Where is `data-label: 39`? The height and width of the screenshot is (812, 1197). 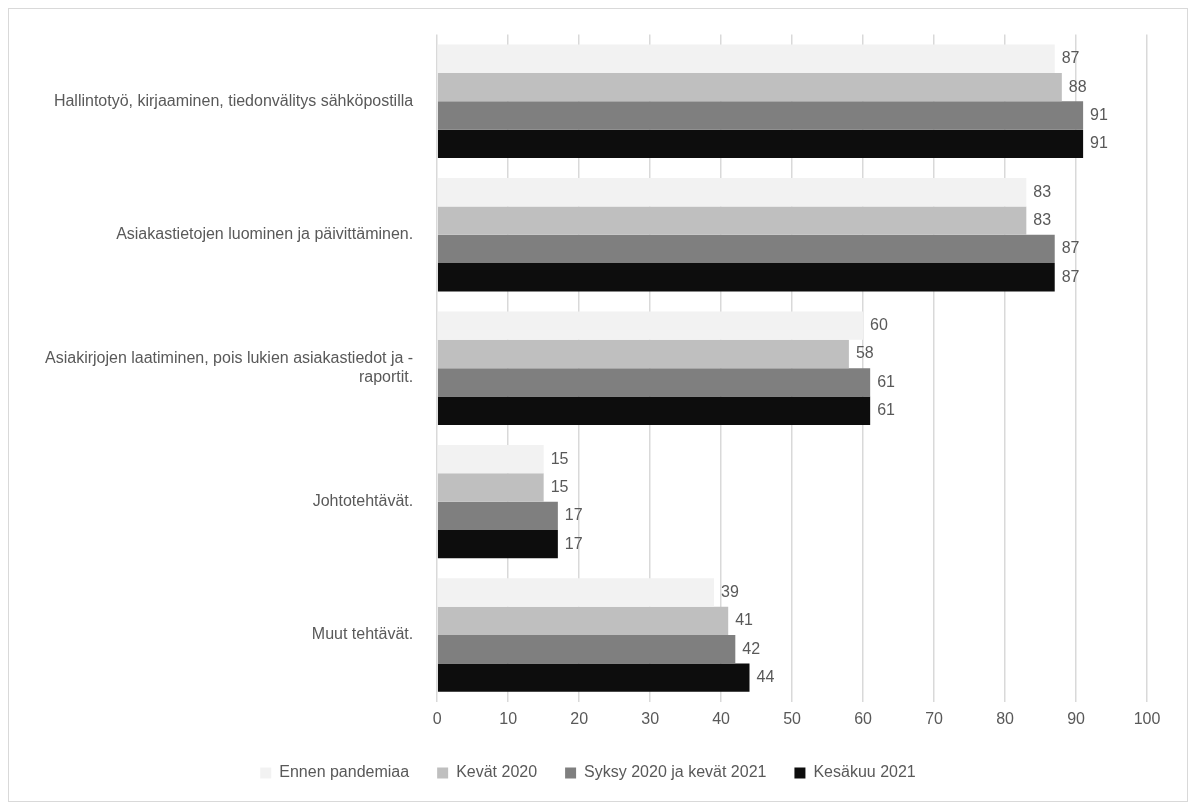 data-label: 39 is located at coordinates (730, 591).